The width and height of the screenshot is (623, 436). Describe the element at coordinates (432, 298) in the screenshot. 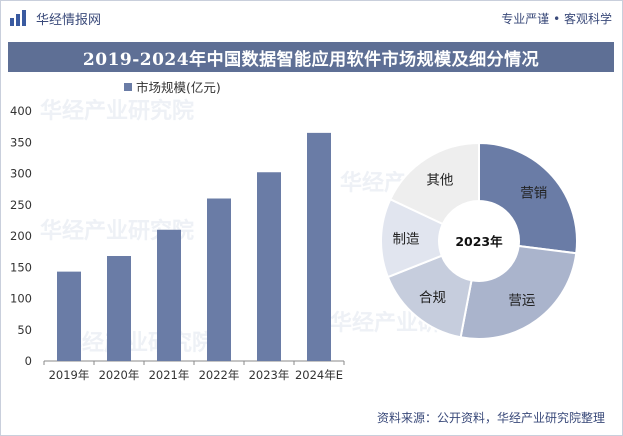

I see `pie-label: 合规` at that location.